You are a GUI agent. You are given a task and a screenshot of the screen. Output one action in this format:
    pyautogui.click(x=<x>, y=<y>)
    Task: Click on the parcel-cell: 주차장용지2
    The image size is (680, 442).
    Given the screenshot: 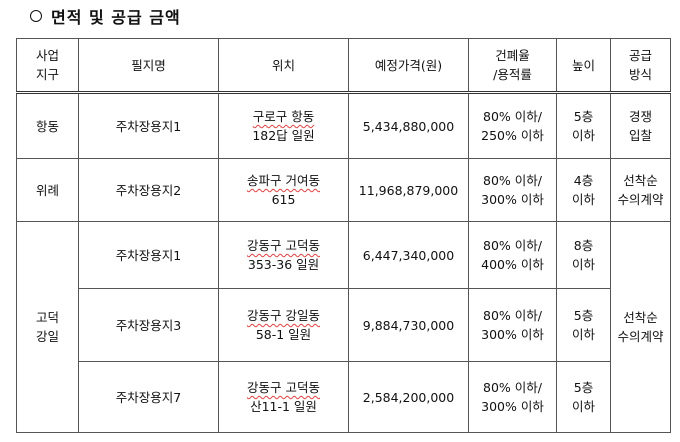 What is the action you would take?
    pyautogui.click(x=148, y=190)
    